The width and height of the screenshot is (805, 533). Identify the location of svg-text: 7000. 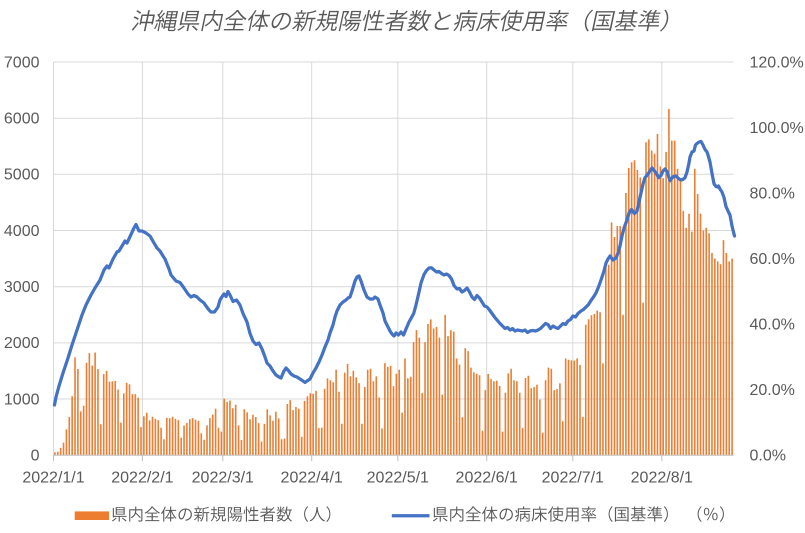
(22, 62).